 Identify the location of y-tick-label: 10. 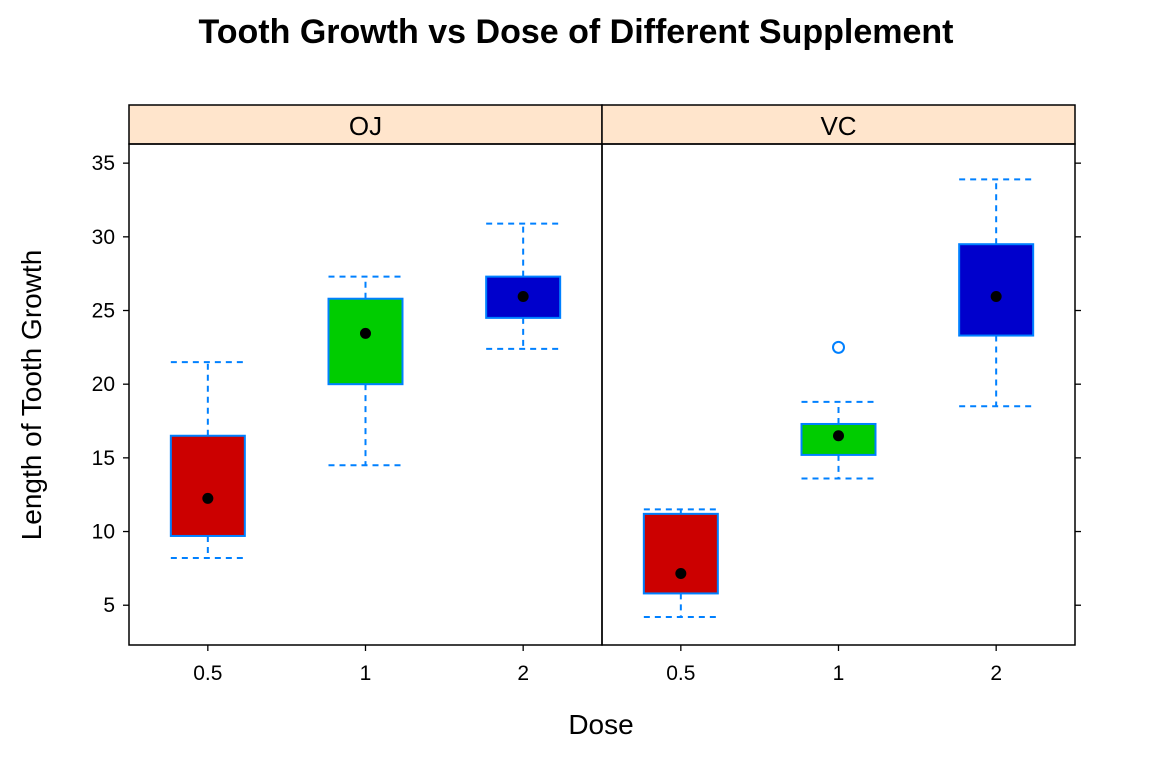
(103, 532).